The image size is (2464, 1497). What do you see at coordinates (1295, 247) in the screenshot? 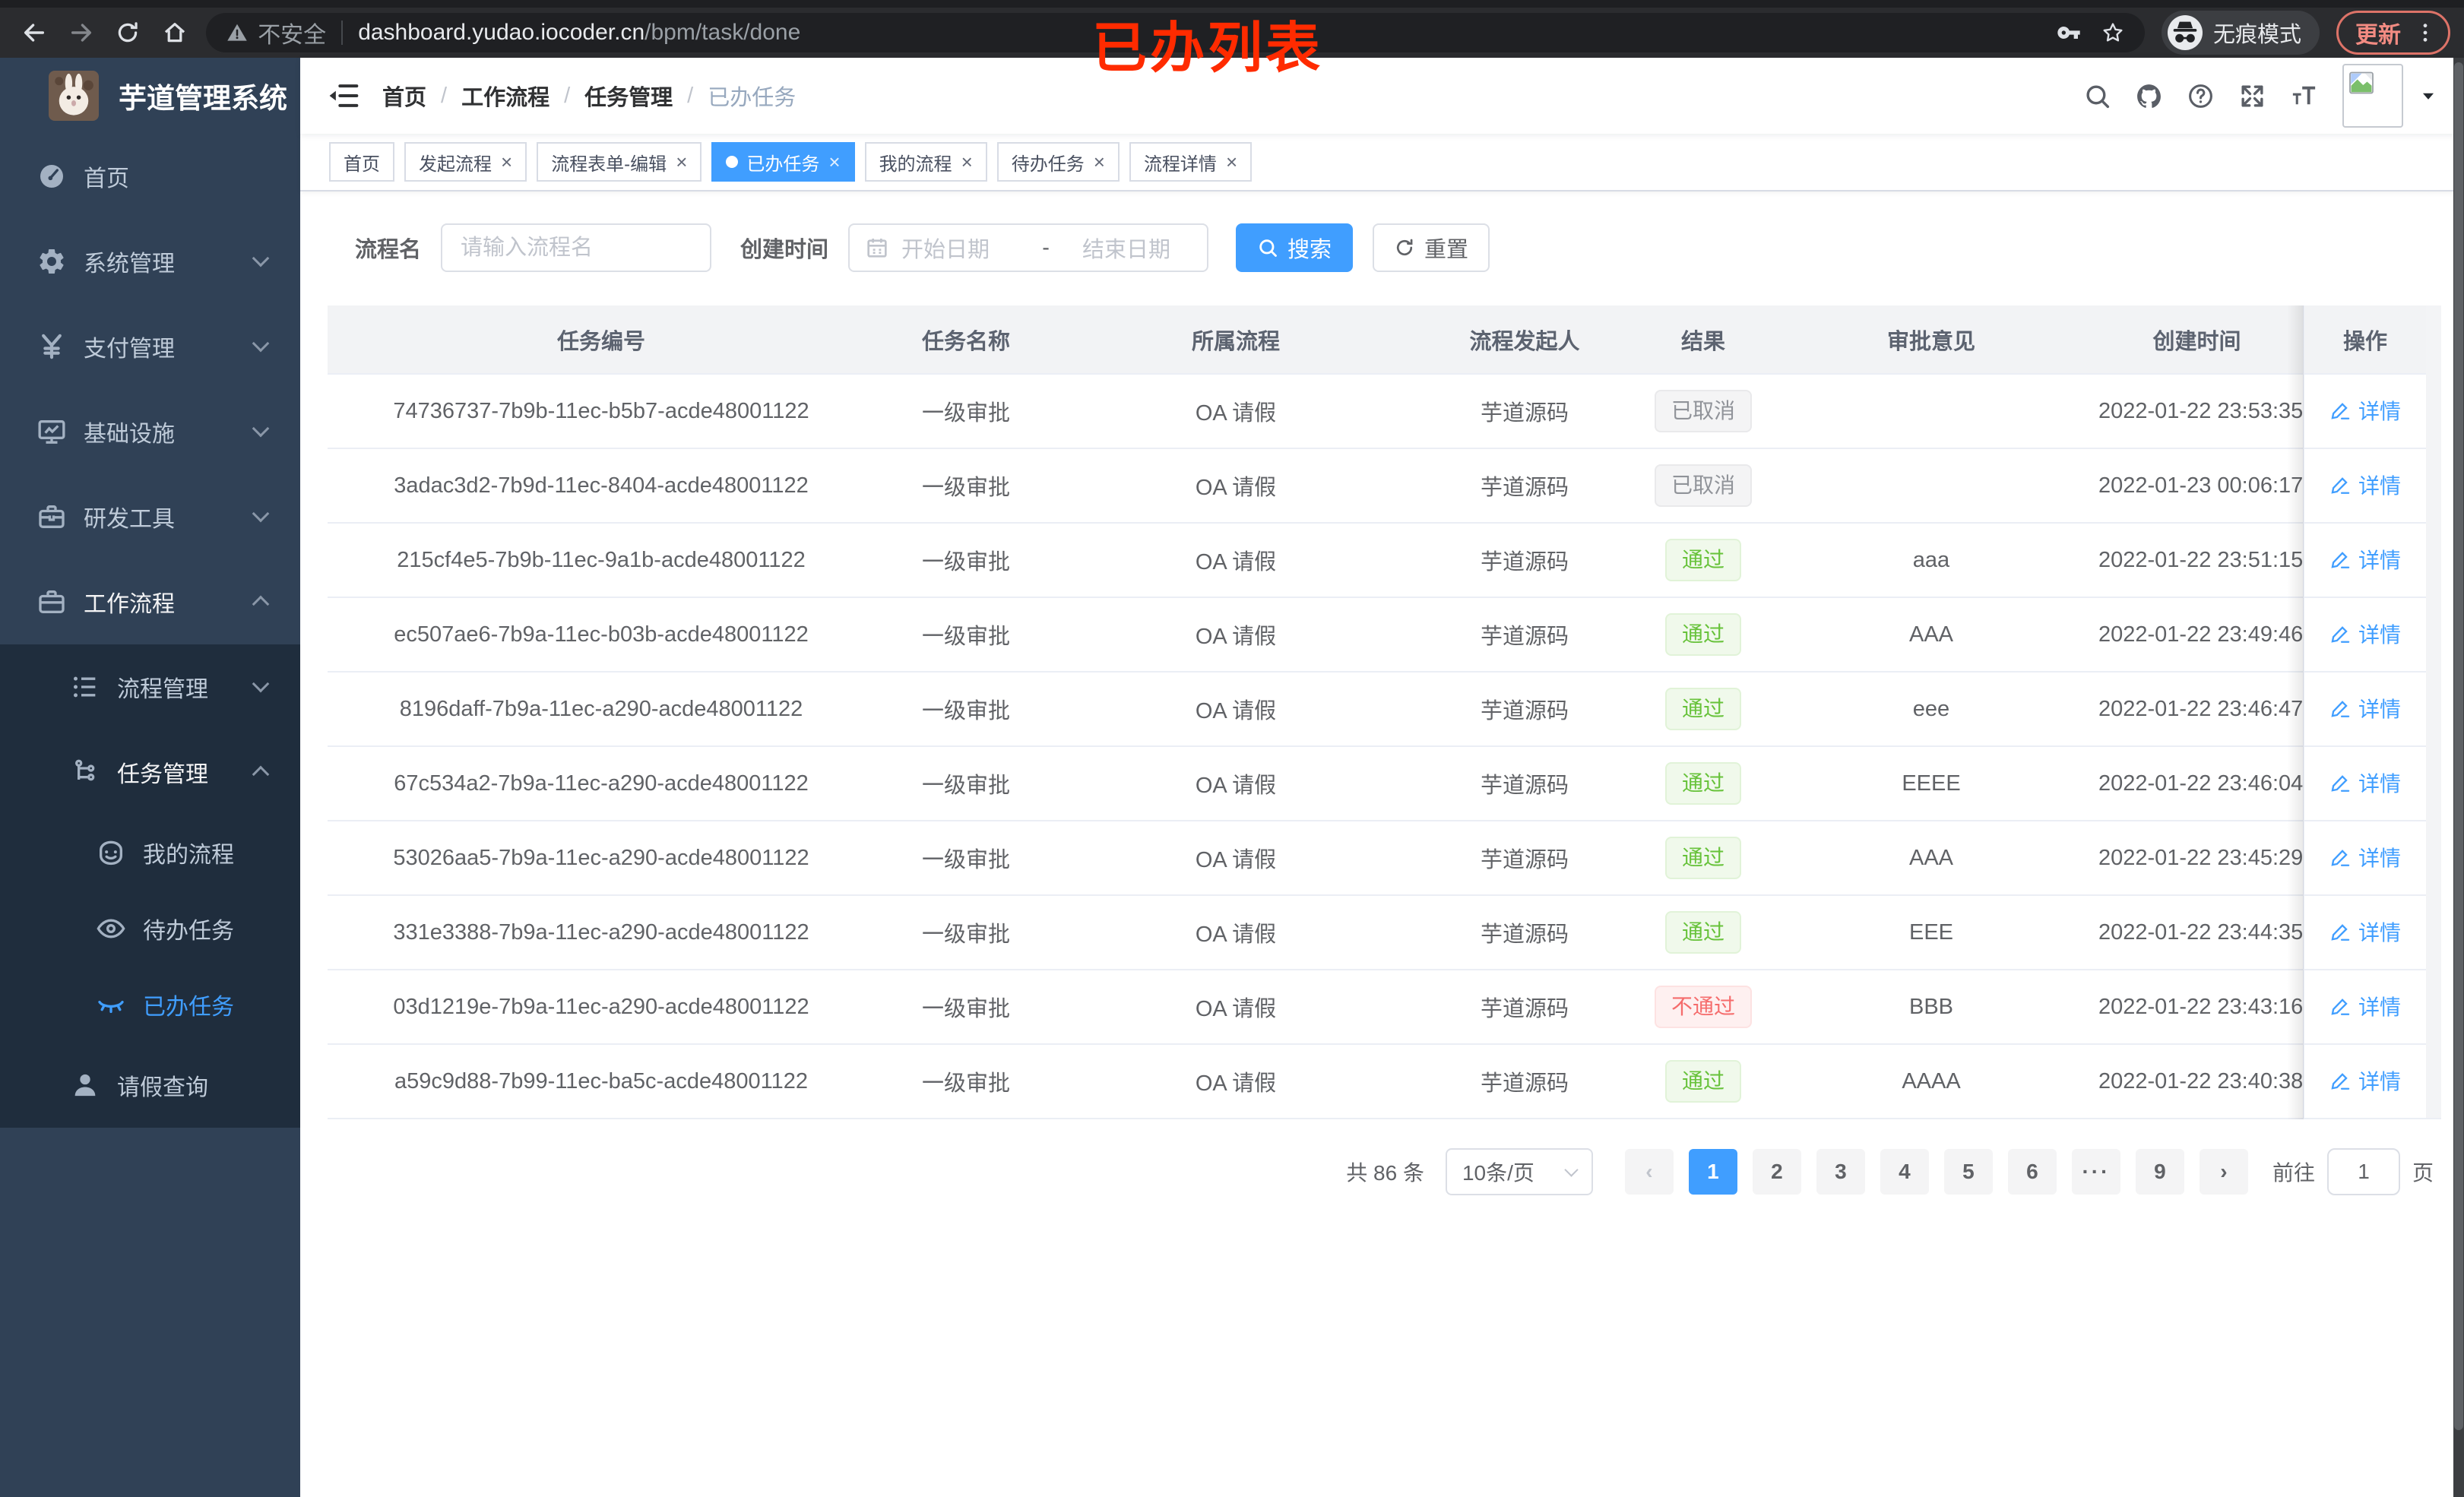
I see `search-button: 搜索` at bounding box center [1295, 247].